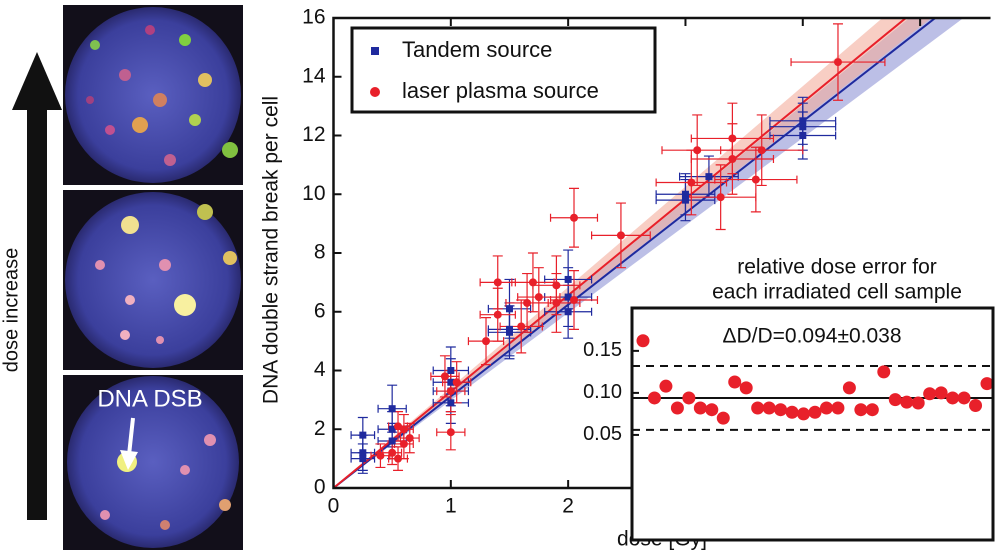 The height and width of the screenshot is (553, 996). What do you see at coordinates (602, 392) in the screenshot?
I see `y-tick-label: 0.10` at bounding box center [602, 392].